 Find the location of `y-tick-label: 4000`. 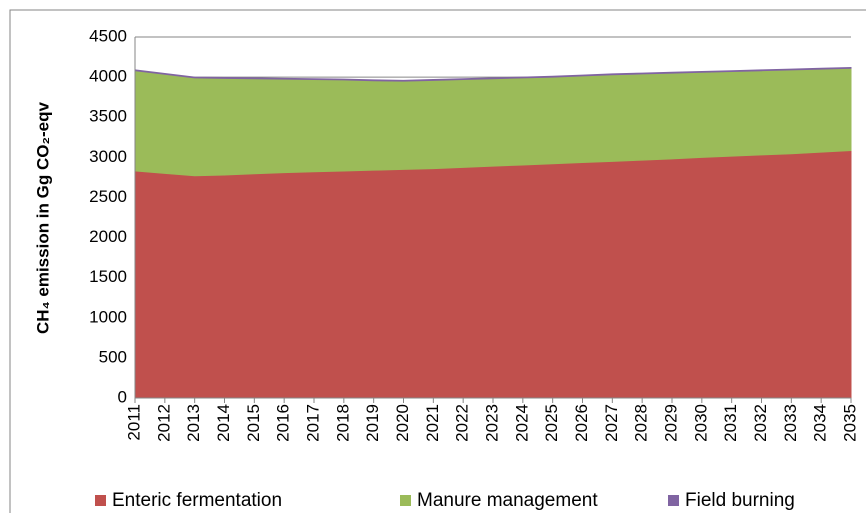

y-tick-label: 4000 is located at coordinates (108, 76).